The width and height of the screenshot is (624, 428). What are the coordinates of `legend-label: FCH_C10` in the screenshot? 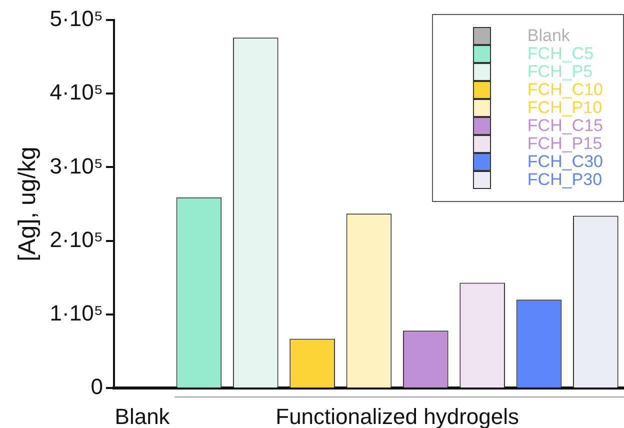 It's located at (565, 89).